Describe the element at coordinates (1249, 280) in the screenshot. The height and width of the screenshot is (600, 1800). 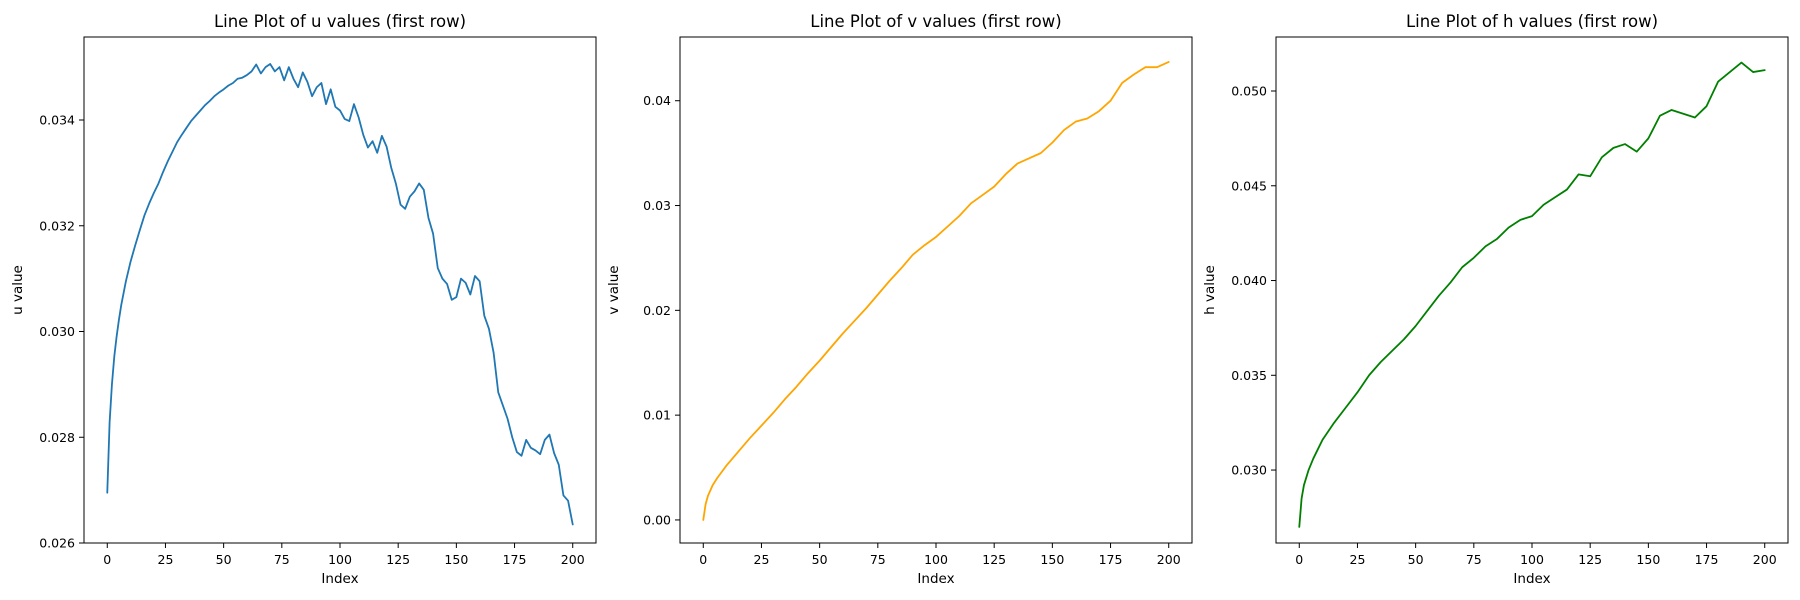
I see `y-tick-label: 0.040` at that location.